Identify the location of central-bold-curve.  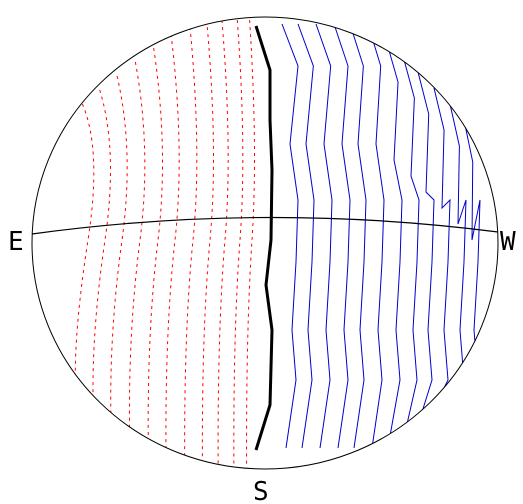
(264, 238).